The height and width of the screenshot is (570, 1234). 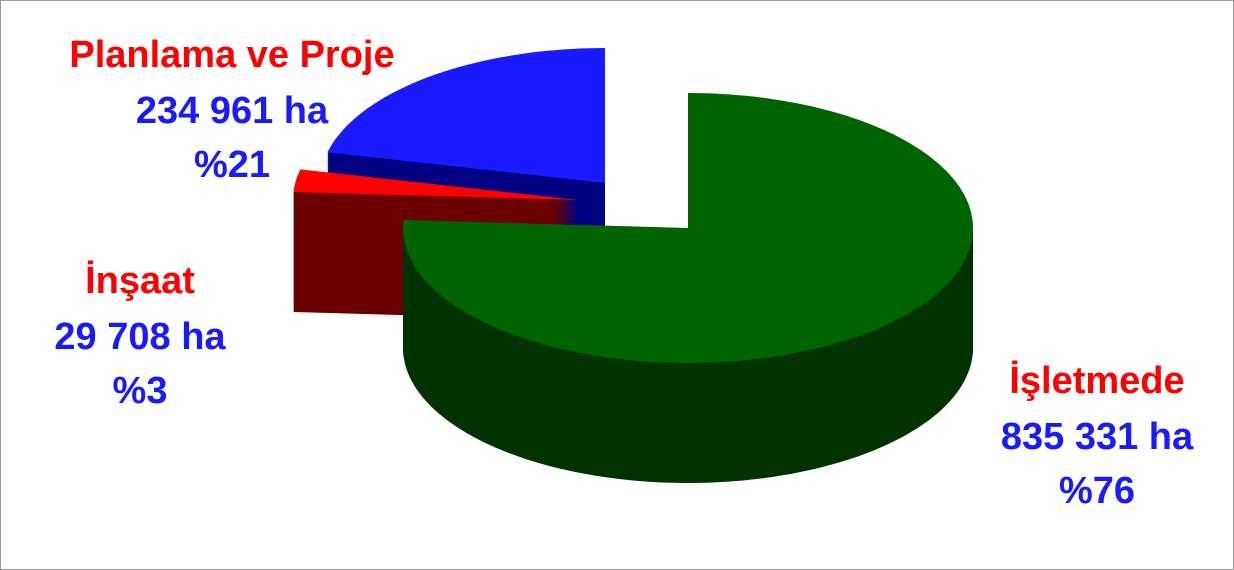 What do you see at coordinates (232, 165) in the screenshot?
I see `percent-label: %21` at bounding box center [232, 165].